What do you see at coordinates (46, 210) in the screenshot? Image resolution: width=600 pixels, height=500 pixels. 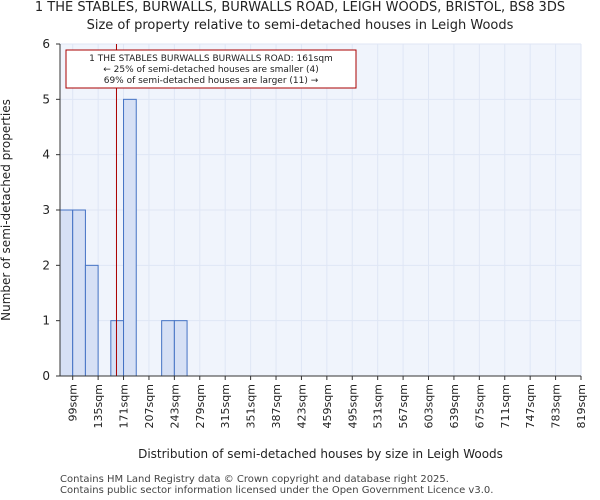 I see `y-tick-label: 3` at bounding box center [46, 210].